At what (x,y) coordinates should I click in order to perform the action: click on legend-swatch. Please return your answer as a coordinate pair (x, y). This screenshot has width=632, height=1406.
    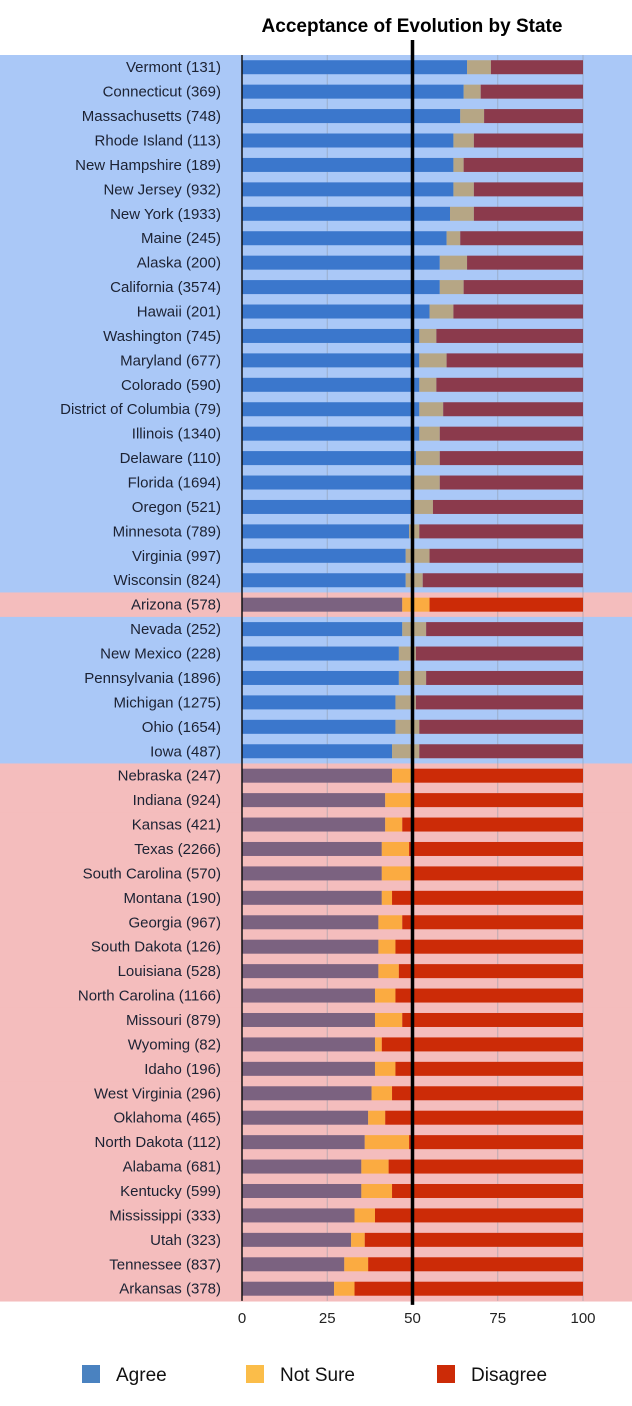
    Looking at the image, I should click on (91, 1374).